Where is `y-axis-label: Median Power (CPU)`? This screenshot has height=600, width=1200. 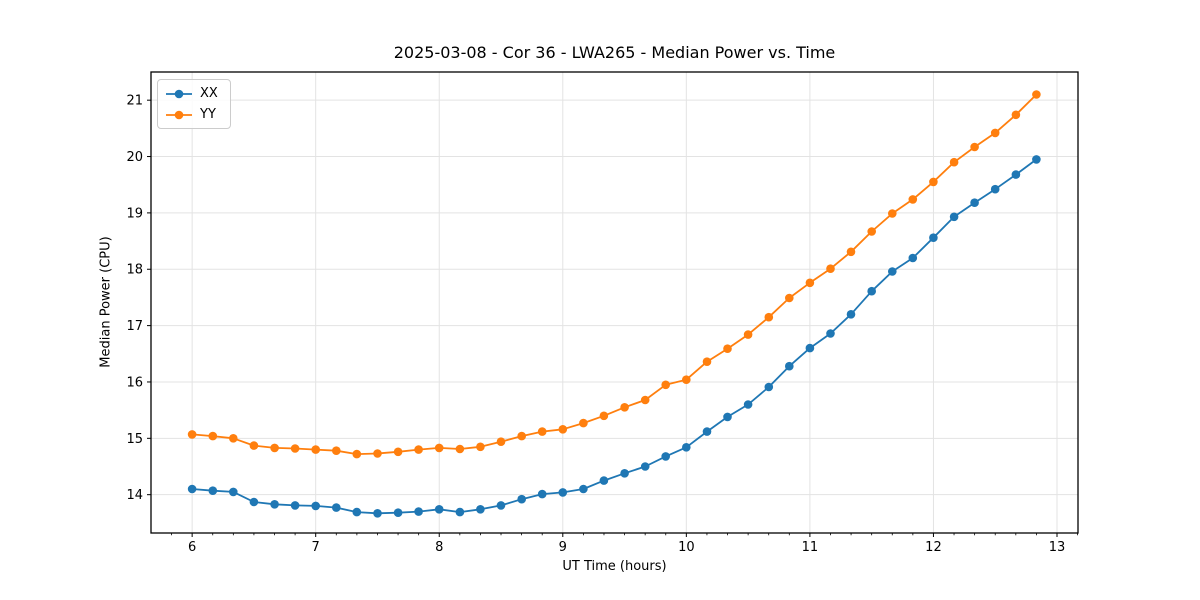 y-axis-label: Median Power (CPU) is located at coordinates (106, 302).